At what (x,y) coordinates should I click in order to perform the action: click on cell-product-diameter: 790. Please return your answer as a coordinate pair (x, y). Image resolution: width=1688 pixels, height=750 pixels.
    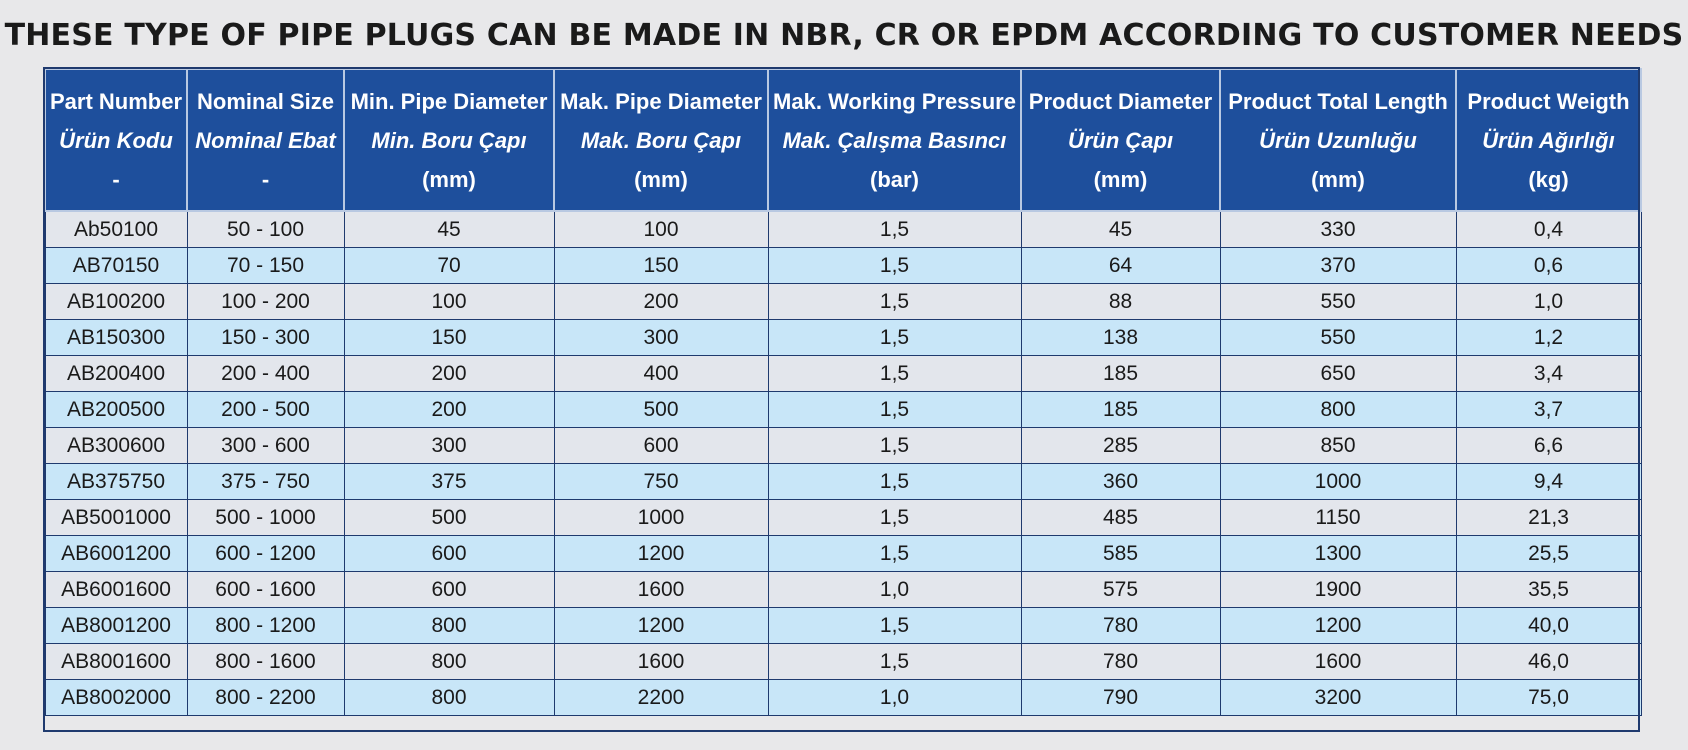
    Looking at the image, I should click on (1120, 697).